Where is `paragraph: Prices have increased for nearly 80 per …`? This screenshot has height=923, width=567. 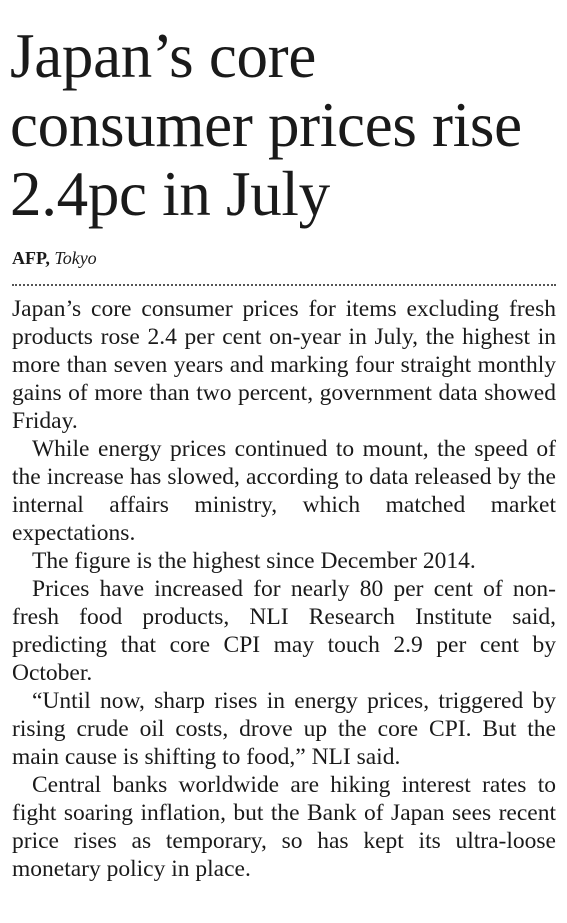 paragraph: Prices have increased for nearly 80 per … is located at coordinates (284, 631).